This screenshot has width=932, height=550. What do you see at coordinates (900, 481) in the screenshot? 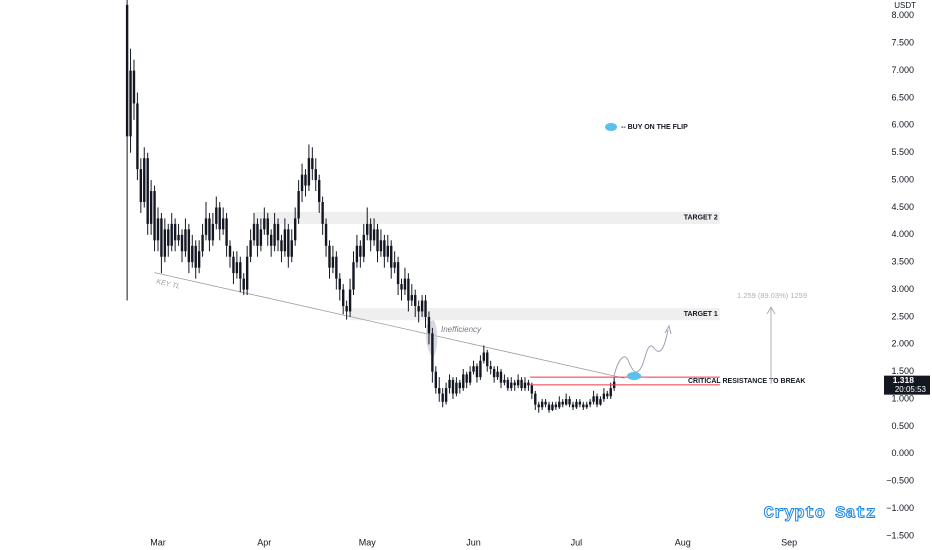
I see `y-tick-label: −0.500` at bounding box center [900, 481].